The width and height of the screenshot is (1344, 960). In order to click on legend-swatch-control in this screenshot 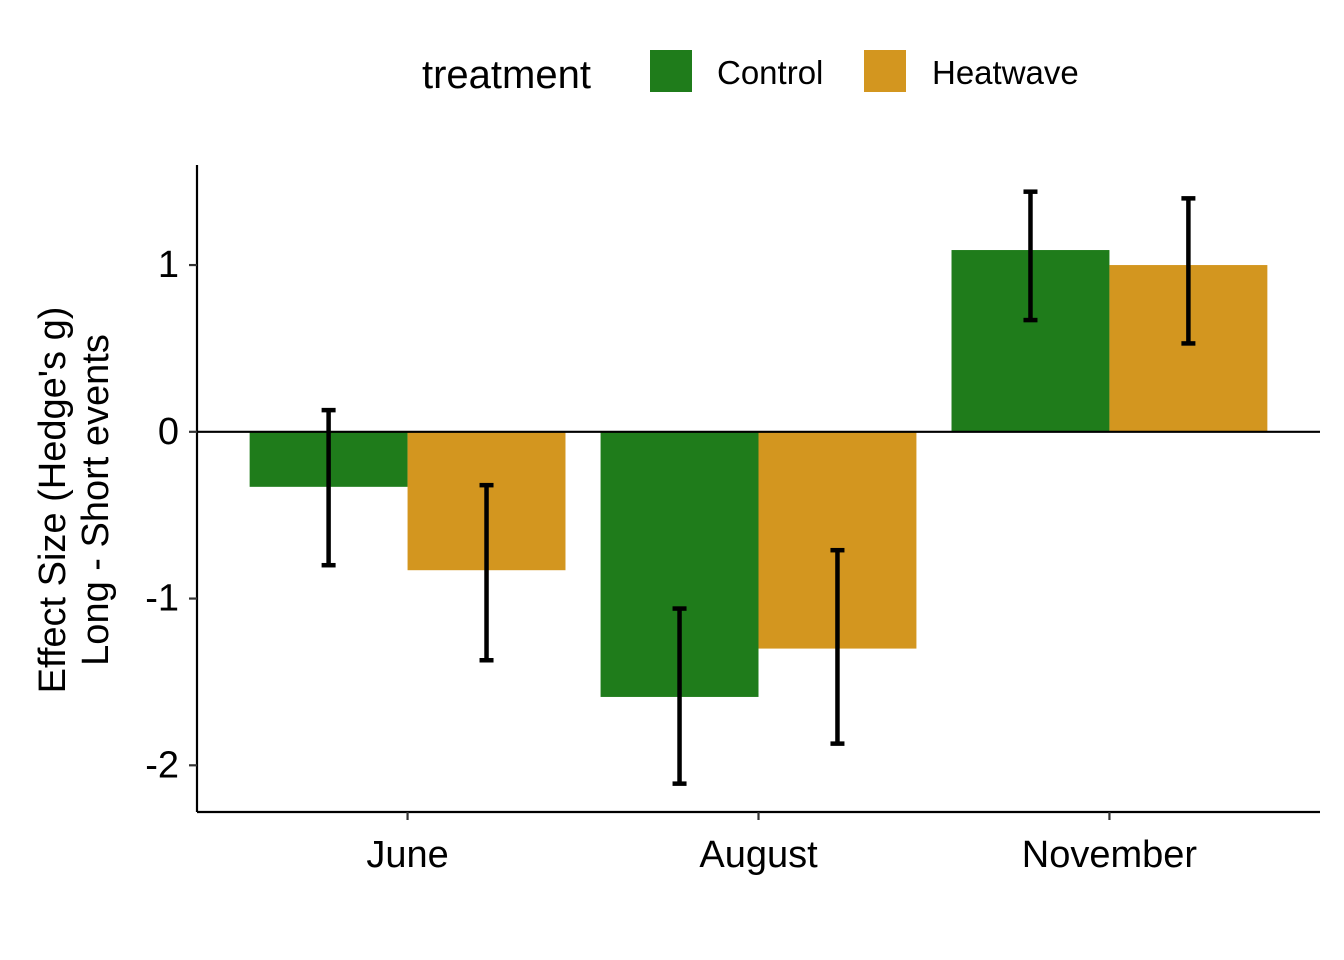, I will do `click(671, 71)`.